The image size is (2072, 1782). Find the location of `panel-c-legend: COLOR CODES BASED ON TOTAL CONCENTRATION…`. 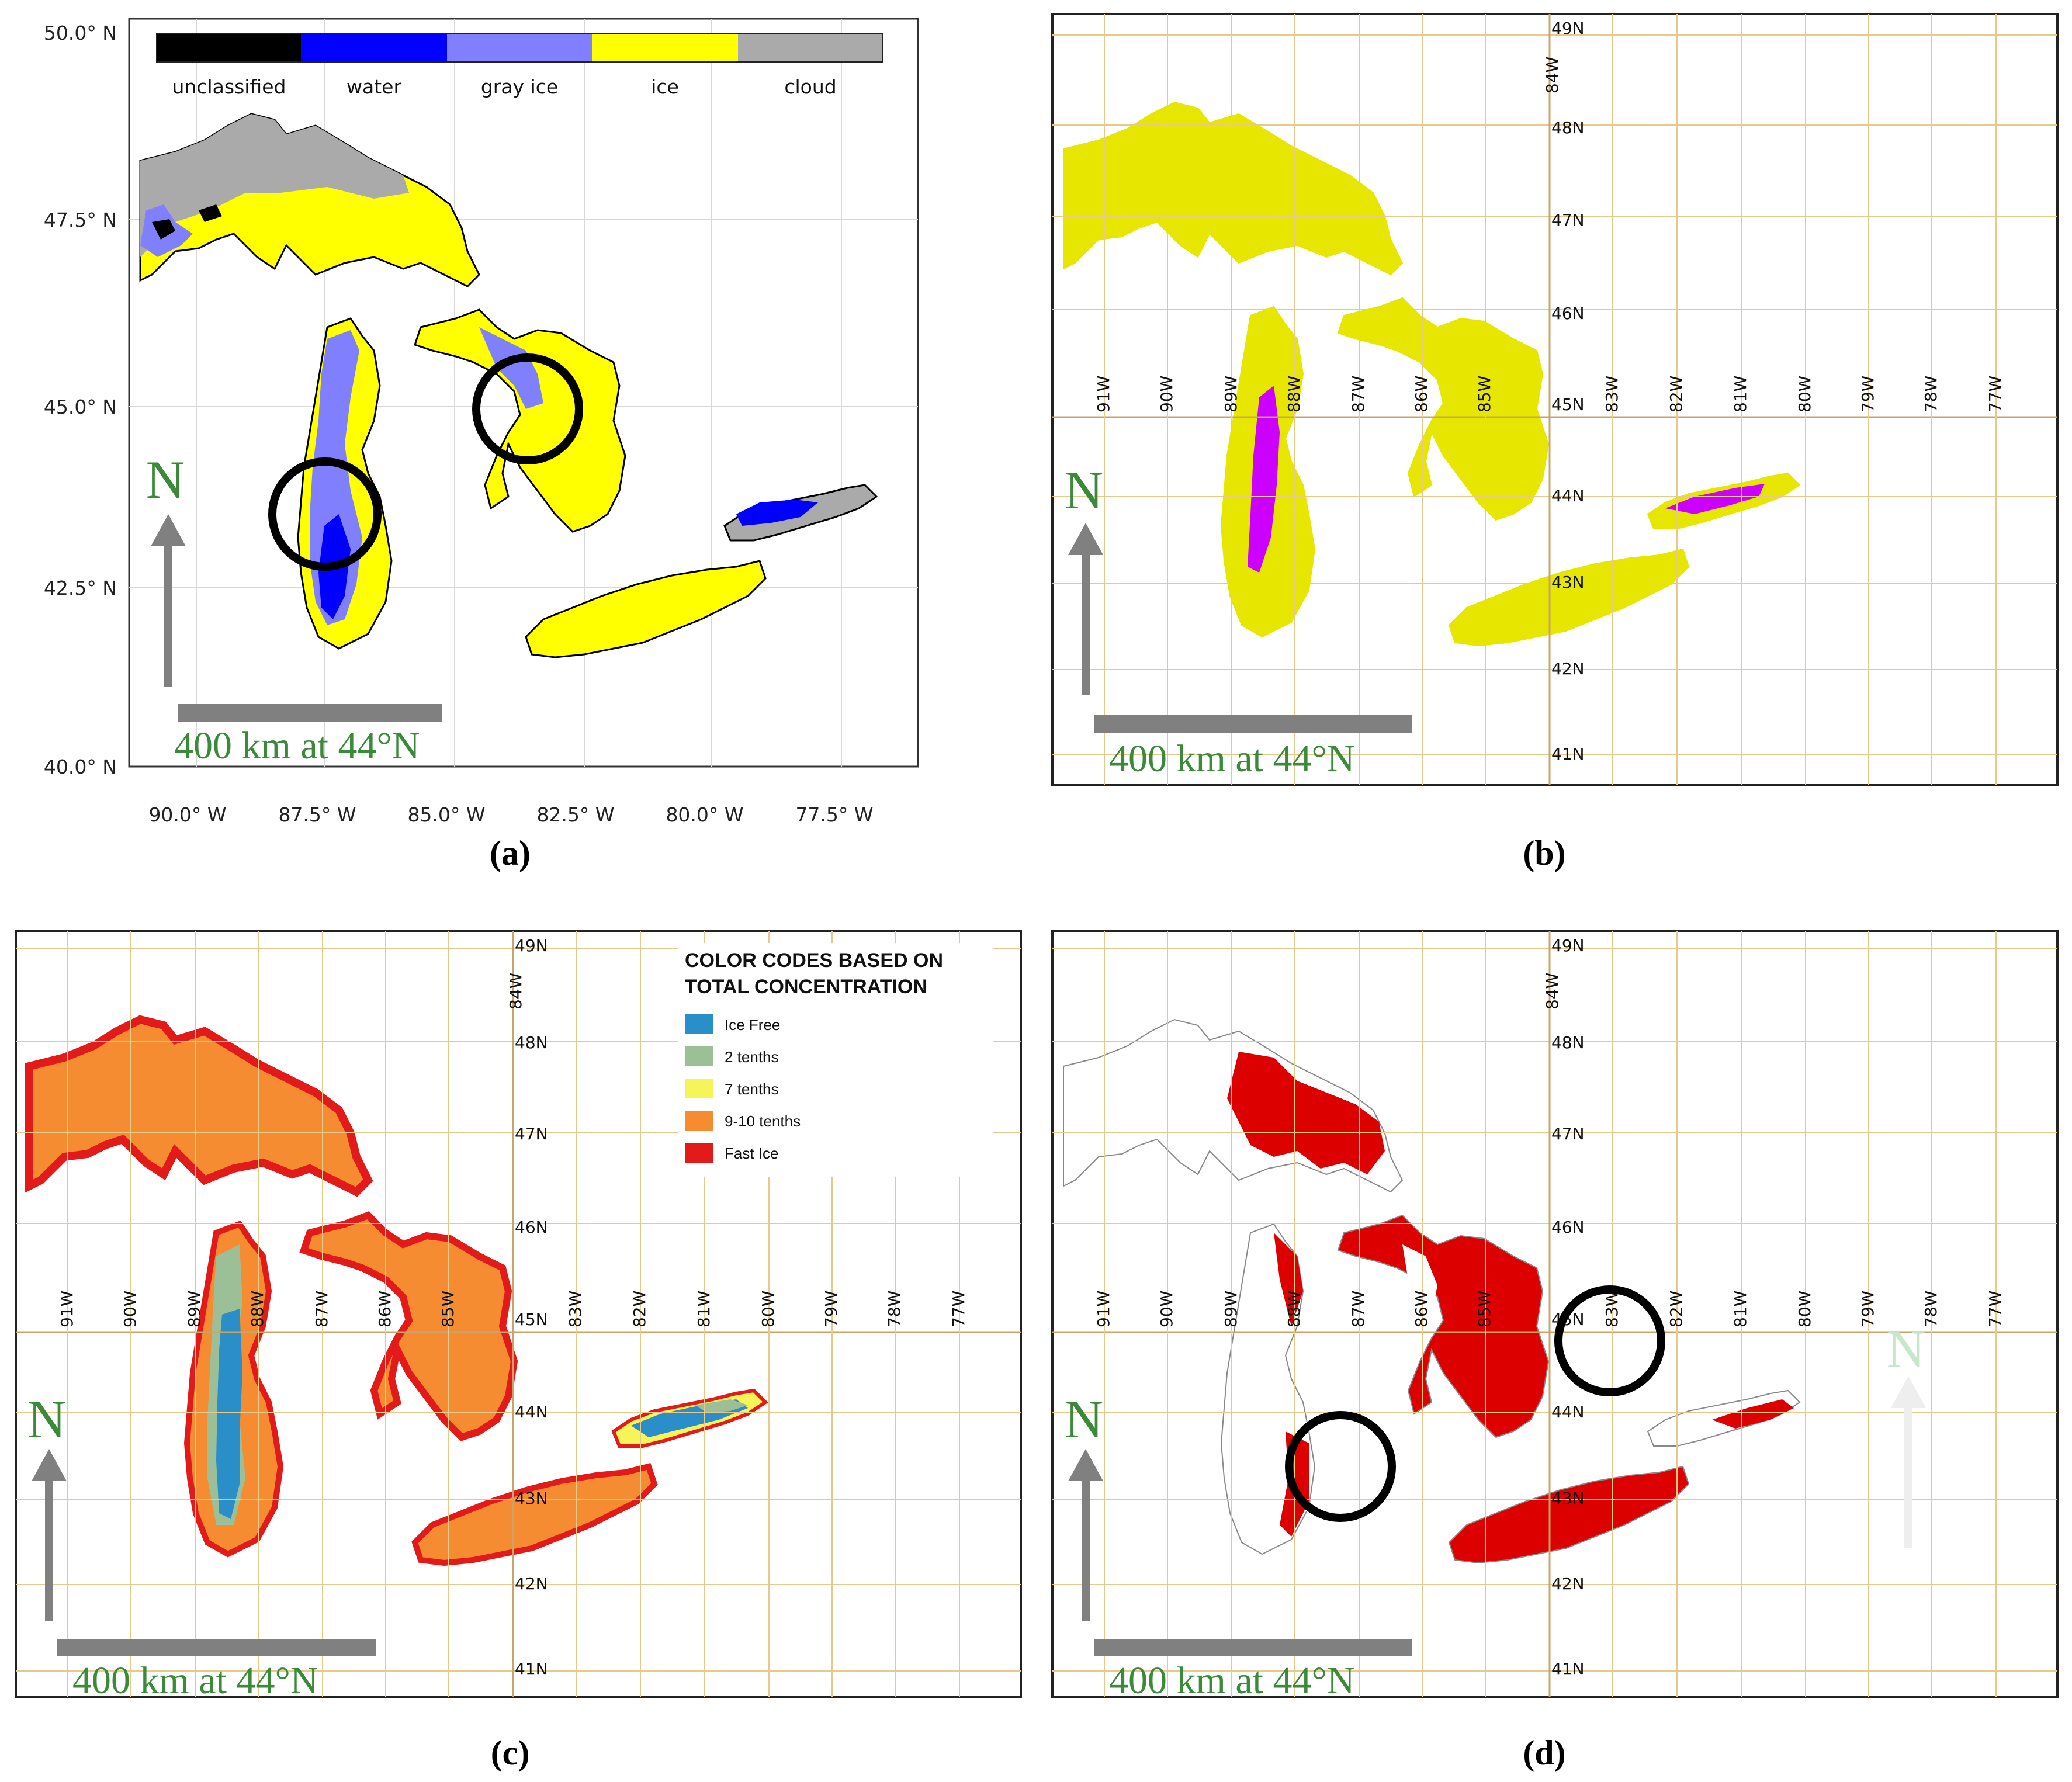

panel-c-legend: COLOR CODES BASED ON TOTAL CONCENTRATION… is located at coordinates (836, 1060).